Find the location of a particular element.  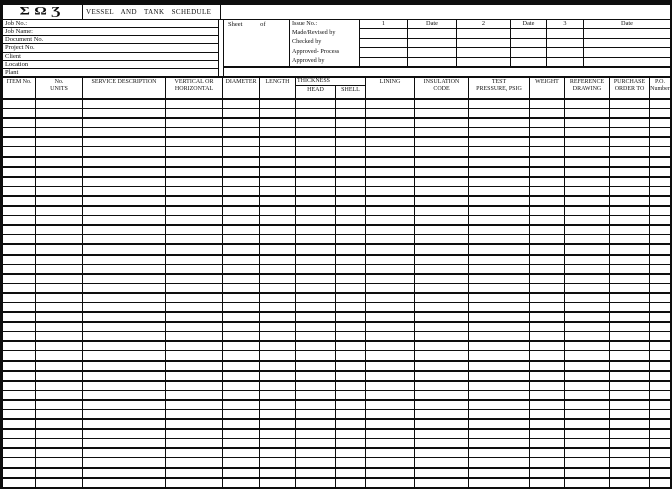

column-header-line1: LENGTH is located at coordinates (277, 82).